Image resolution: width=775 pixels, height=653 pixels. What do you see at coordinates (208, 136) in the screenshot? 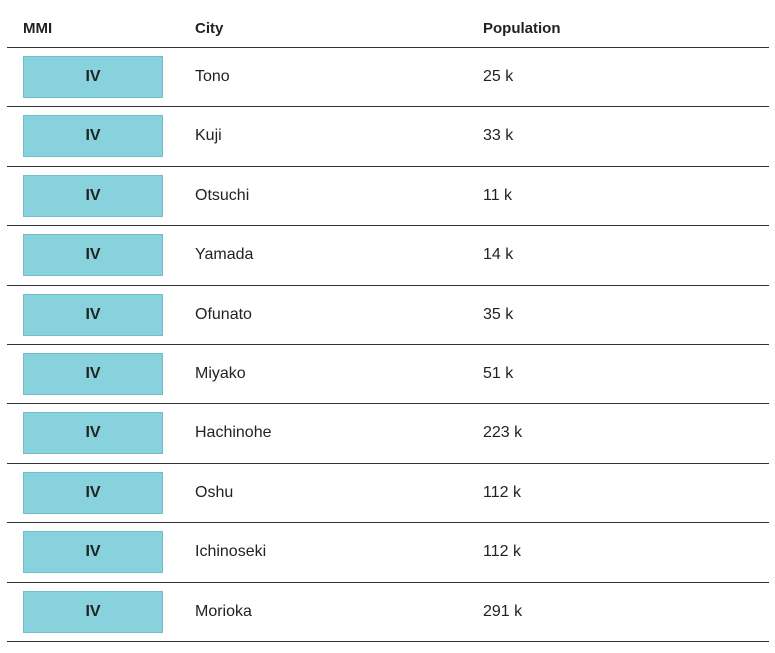
I see `city-cell: Kuji` at bounding box center [208, 136].